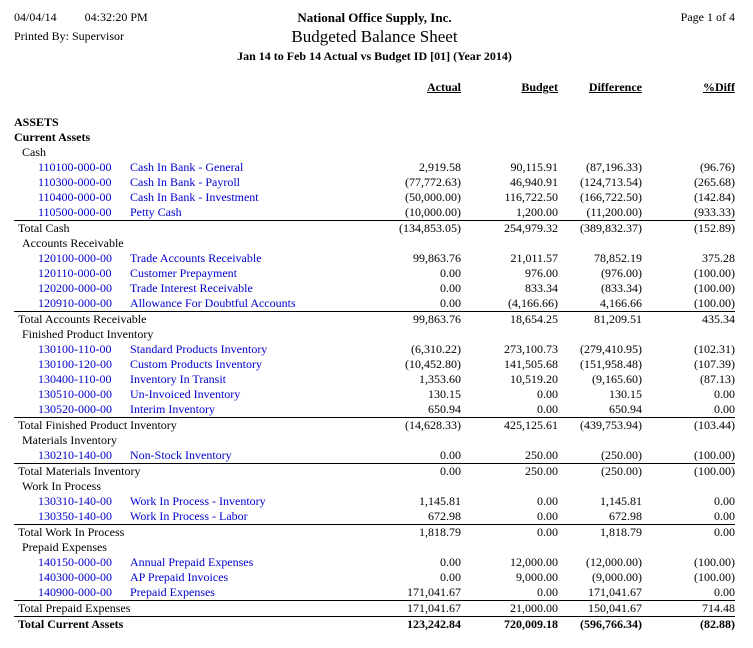 The height and width of the screenshot is (648, 753). What do you see at coordinates (411, 228) in the screenshot?
I see `amount-actual: (134,853.05)` at bounding box center [411, 228].